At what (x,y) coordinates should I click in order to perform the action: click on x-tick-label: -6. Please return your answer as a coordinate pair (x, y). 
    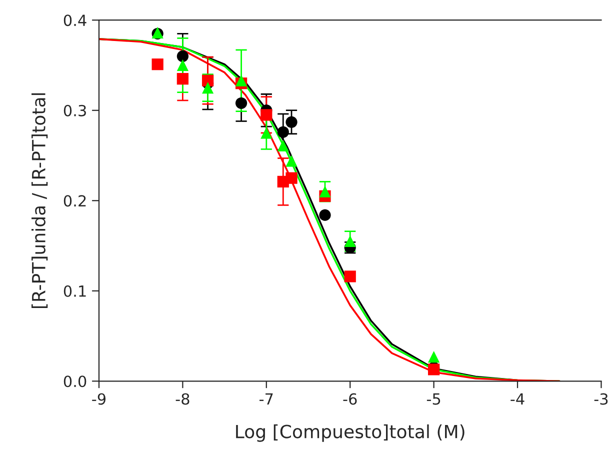
    Looking at the image, I should click on (350, 399).